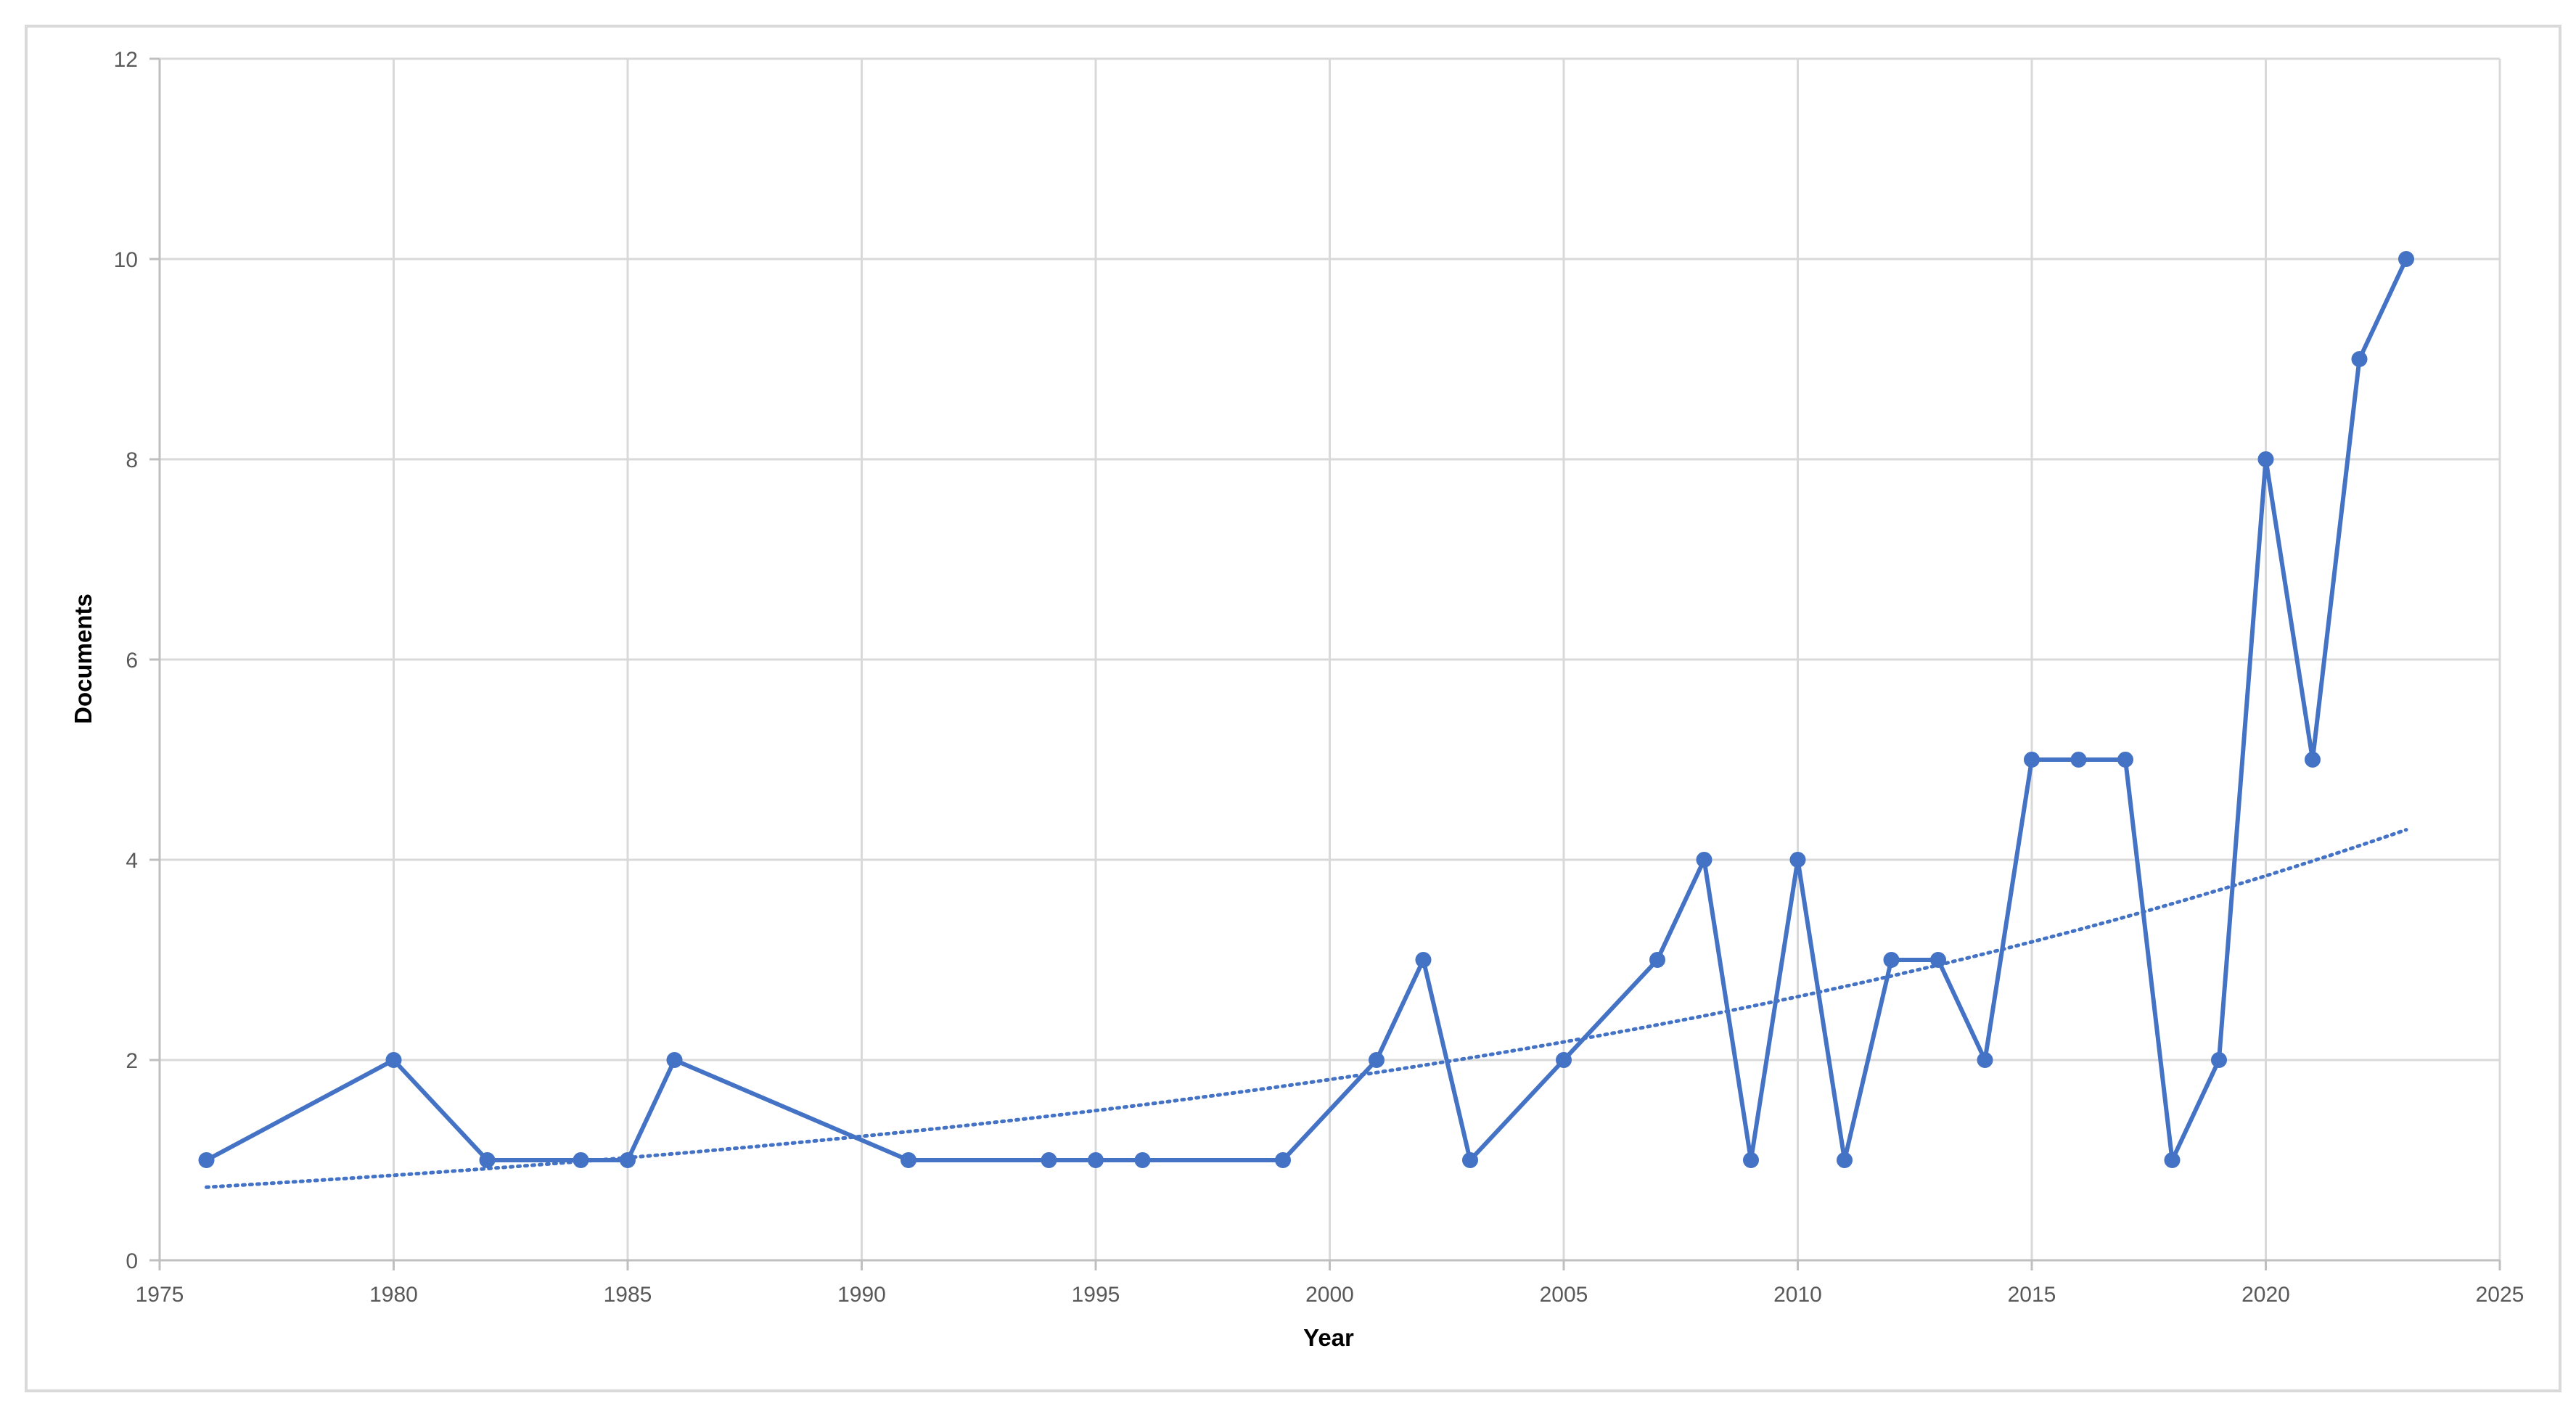 This screenshot has width=2576, height=1417. I want to click on x-axis-title: Year, so click(1328, 1337).